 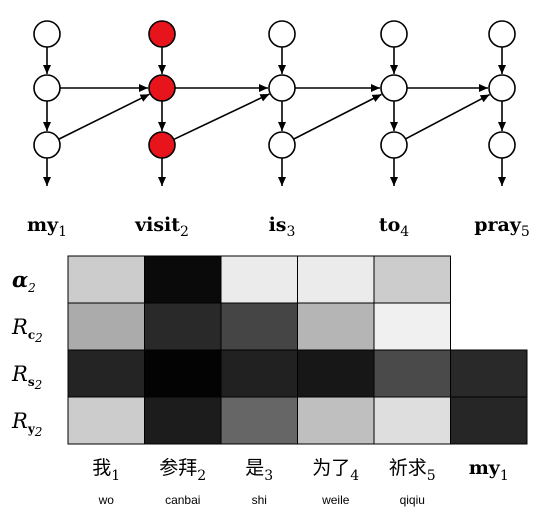 I want to click on word-index: 4, so click(x=404, y=232).